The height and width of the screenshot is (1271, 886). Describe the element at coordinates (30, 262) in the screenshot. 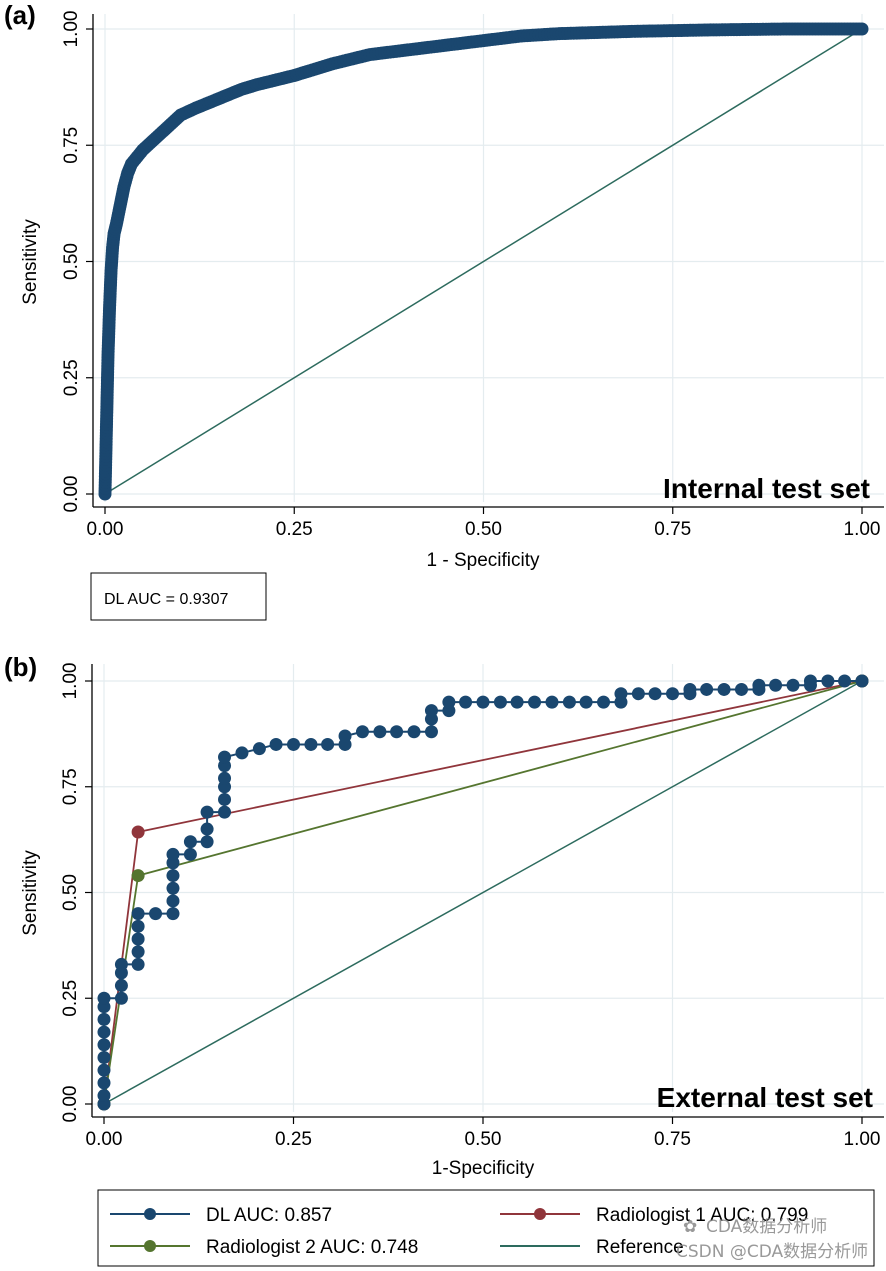

I see `panel-a-y-axis-title: Sensitivity` at that location.